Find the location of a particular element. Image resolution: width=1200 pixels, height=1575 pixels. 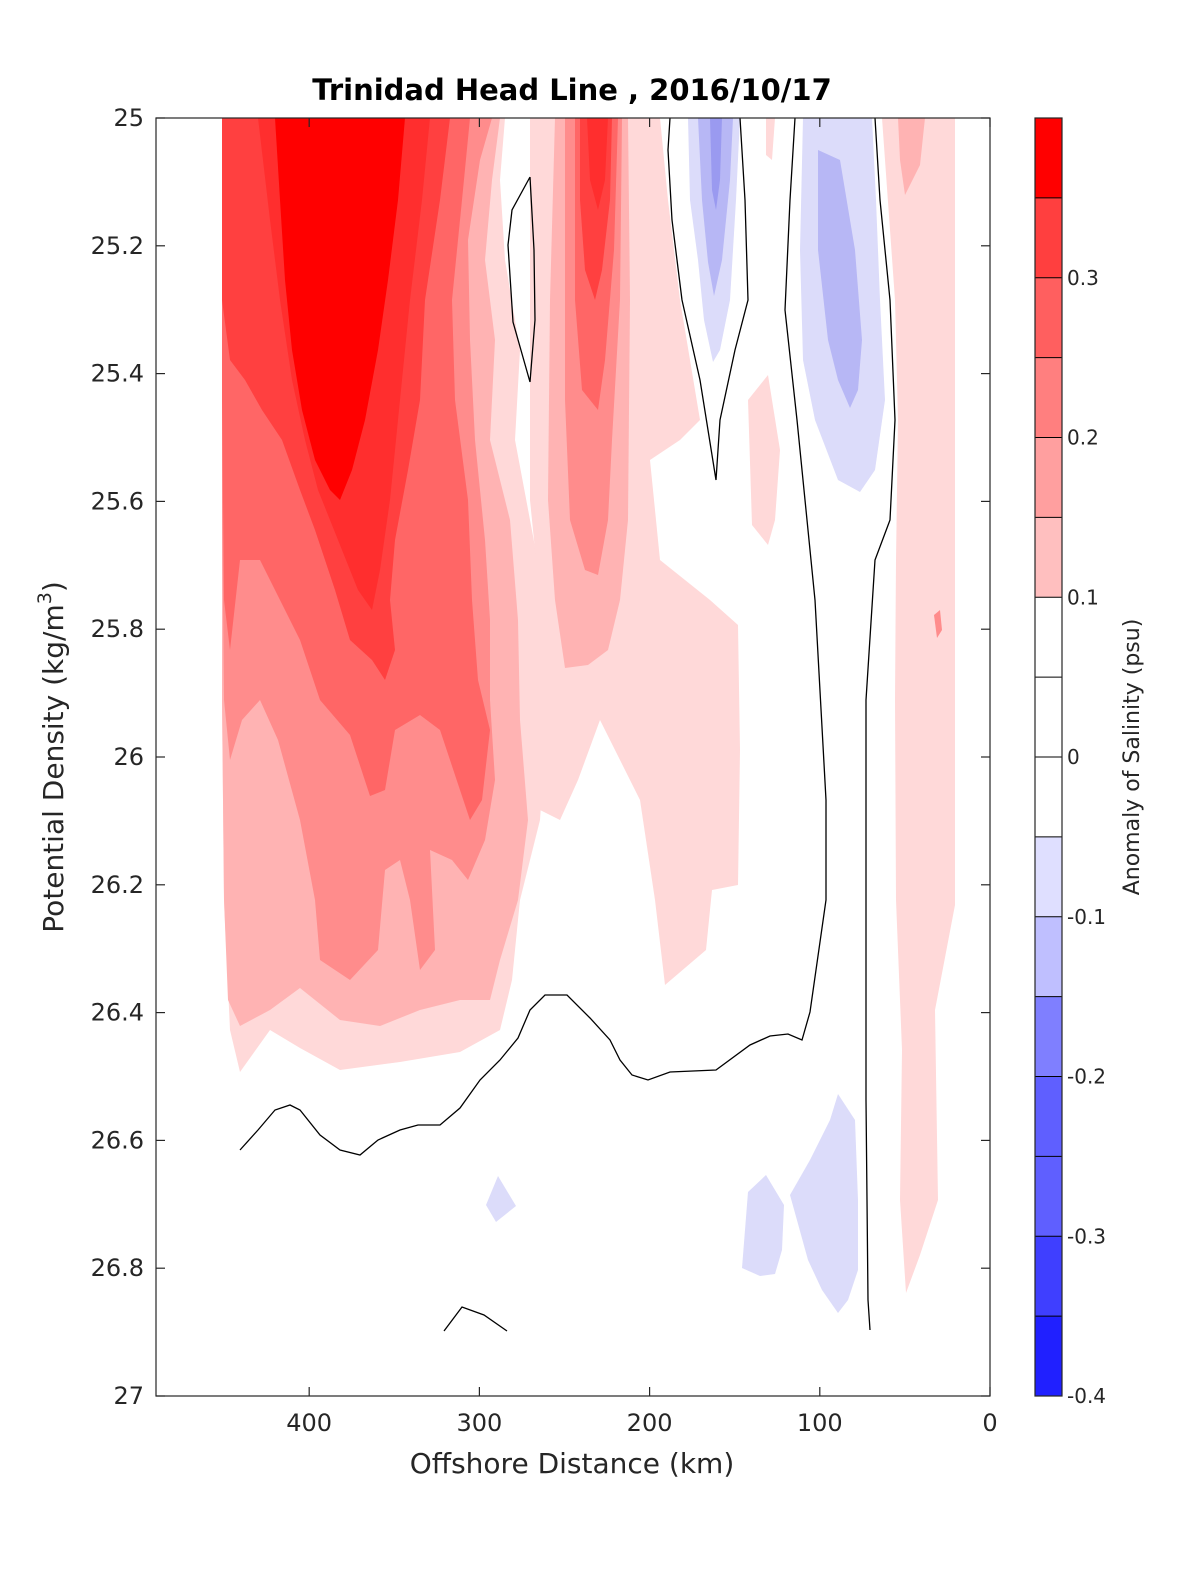

colorbar-label: Anomaly of Salinity (psu) is located at coordinates (1132, 757).